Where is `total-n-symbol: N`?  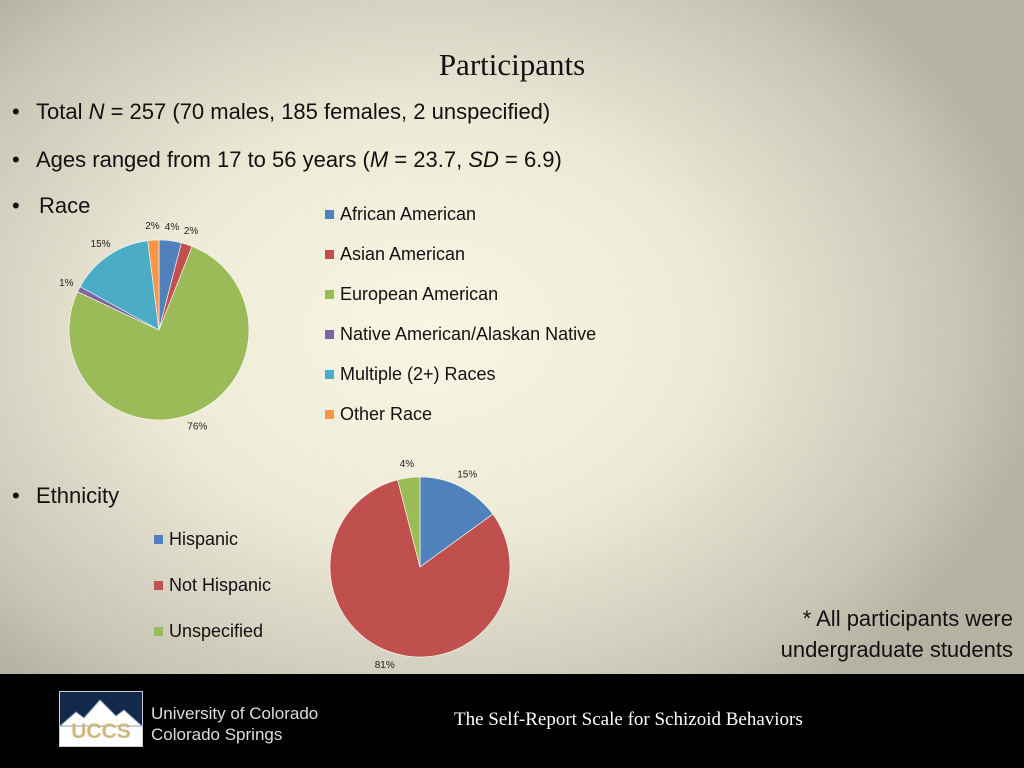 total-n-symbol: N is located at coordinates (96, 111).